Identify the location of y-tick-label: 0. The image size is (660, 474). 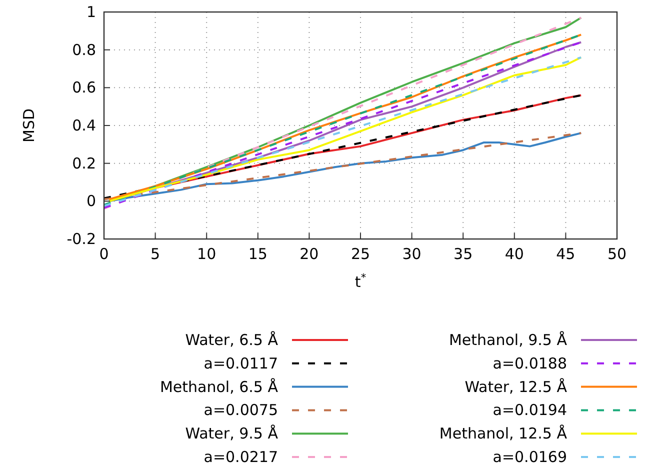
(91, 201).